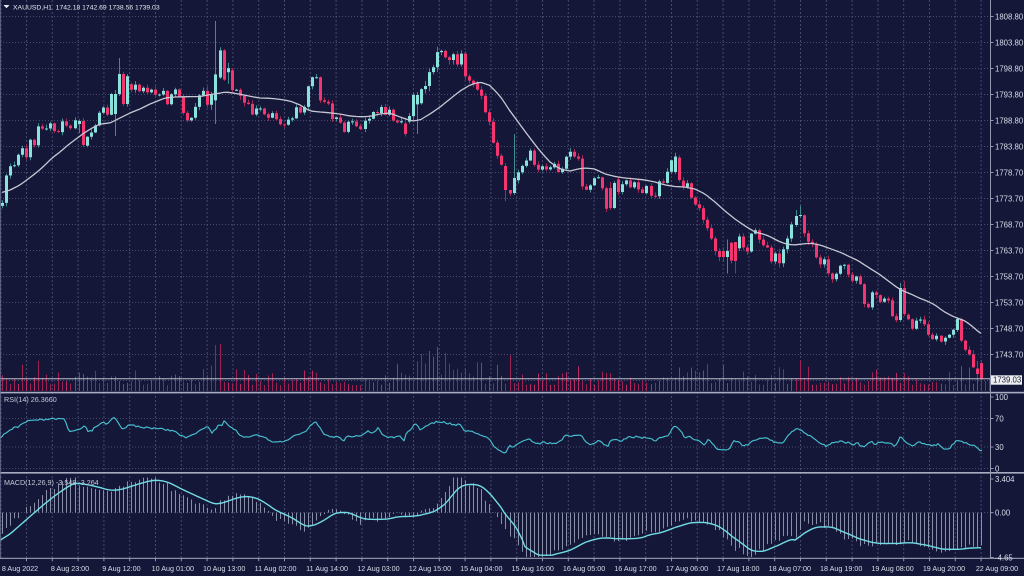 The width and height of the screenshot is (1024, 576). I want to click on svg-text: 16 Aug 17:00, so click(635, 568).